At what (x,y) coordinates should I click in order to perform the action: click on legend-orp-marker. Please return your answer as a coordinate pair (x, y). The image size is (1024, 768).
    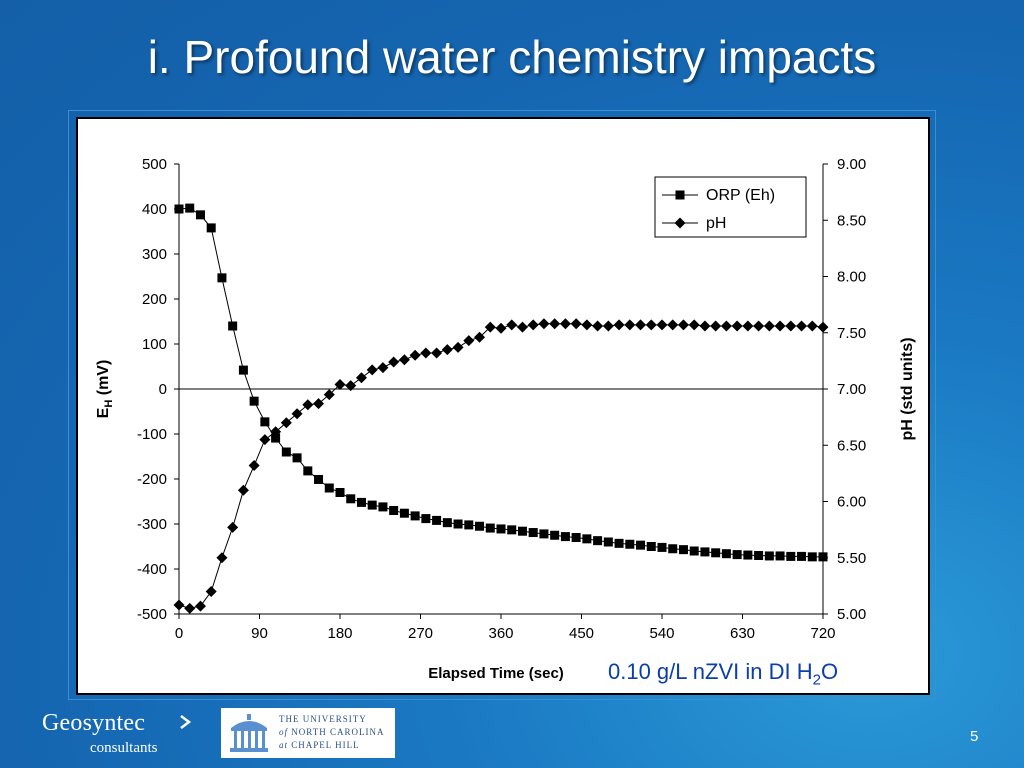
    Looking at the image, I should click on (680, 195).